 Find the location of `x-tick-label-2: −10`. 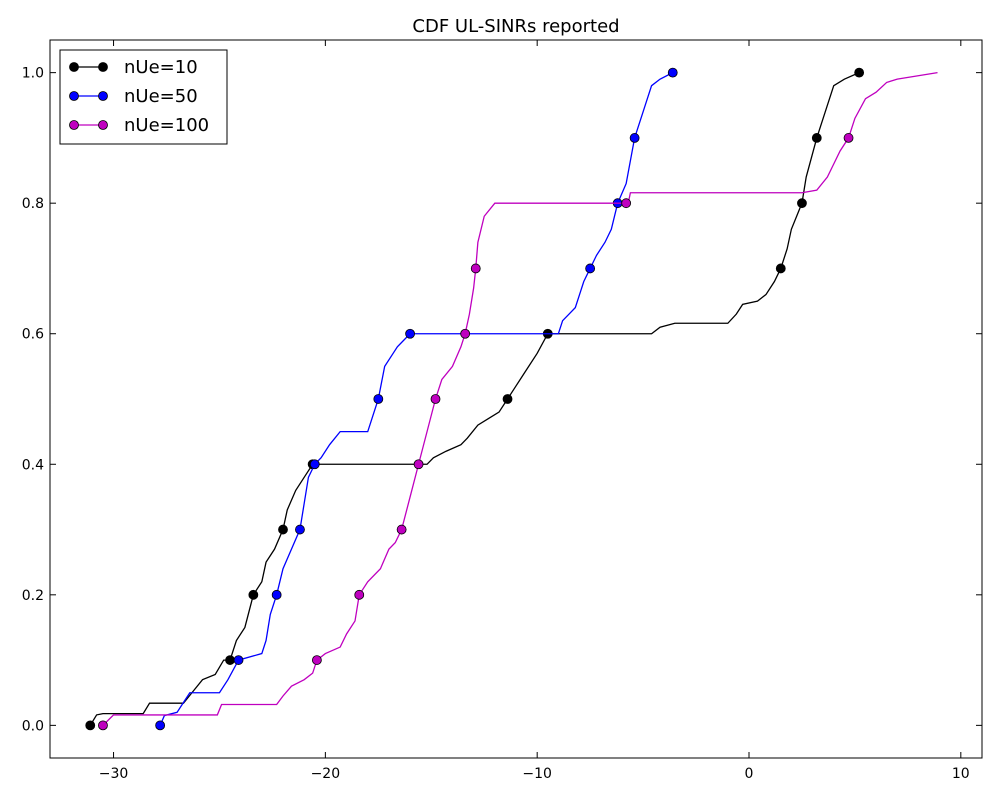

x-tick-label-2: −10 is located at coordinates (537, 774).